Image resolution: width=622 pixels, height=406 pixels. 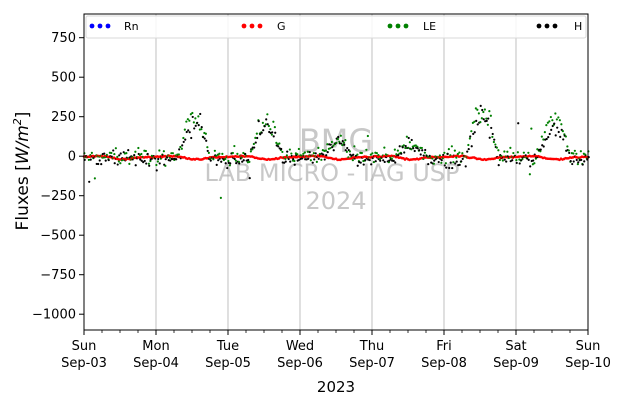 I want to click on legend-label: G, so click(x=281, y=26).